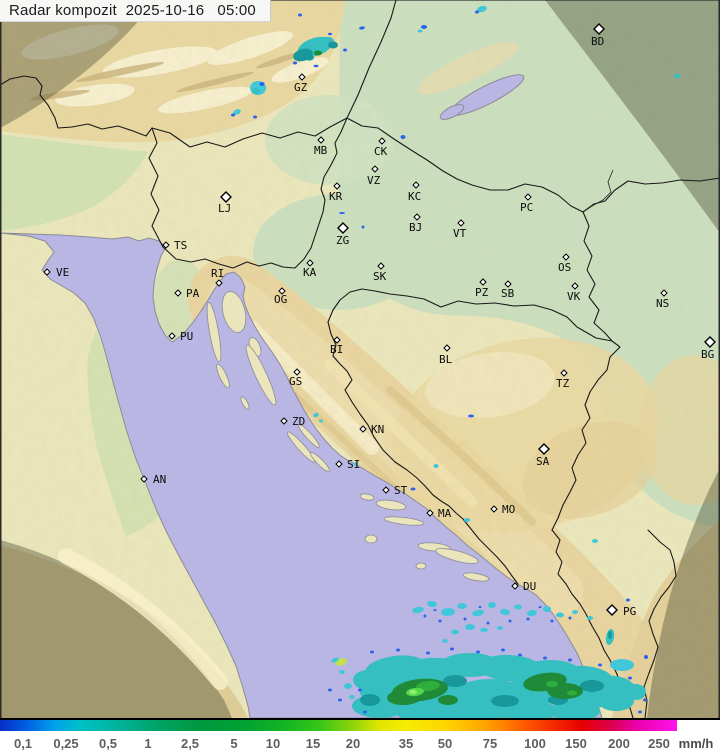  Describe the element at coordinates (380, 276) in the screenshot. I see `city-label-SK: SK` at that location.